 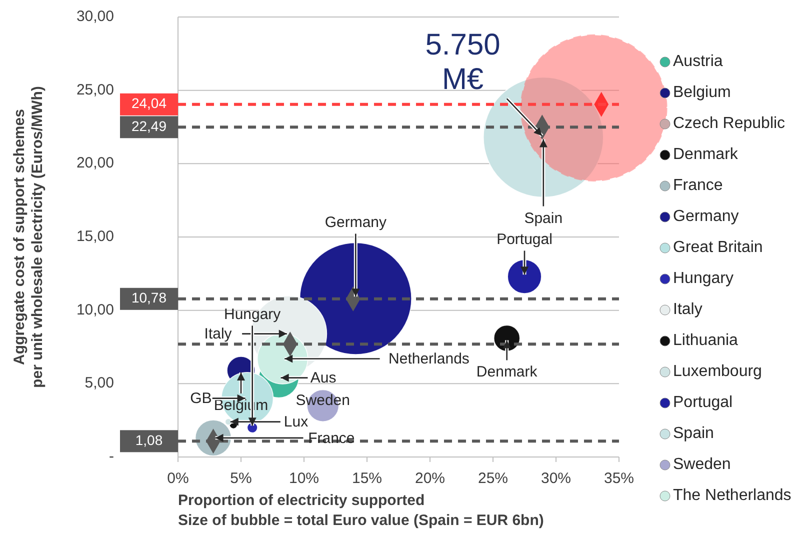 What do you see at coordinates (95, 236) in the screenshot?
I see `y-tick-label: 15,00` at bounding box center [95, 236].